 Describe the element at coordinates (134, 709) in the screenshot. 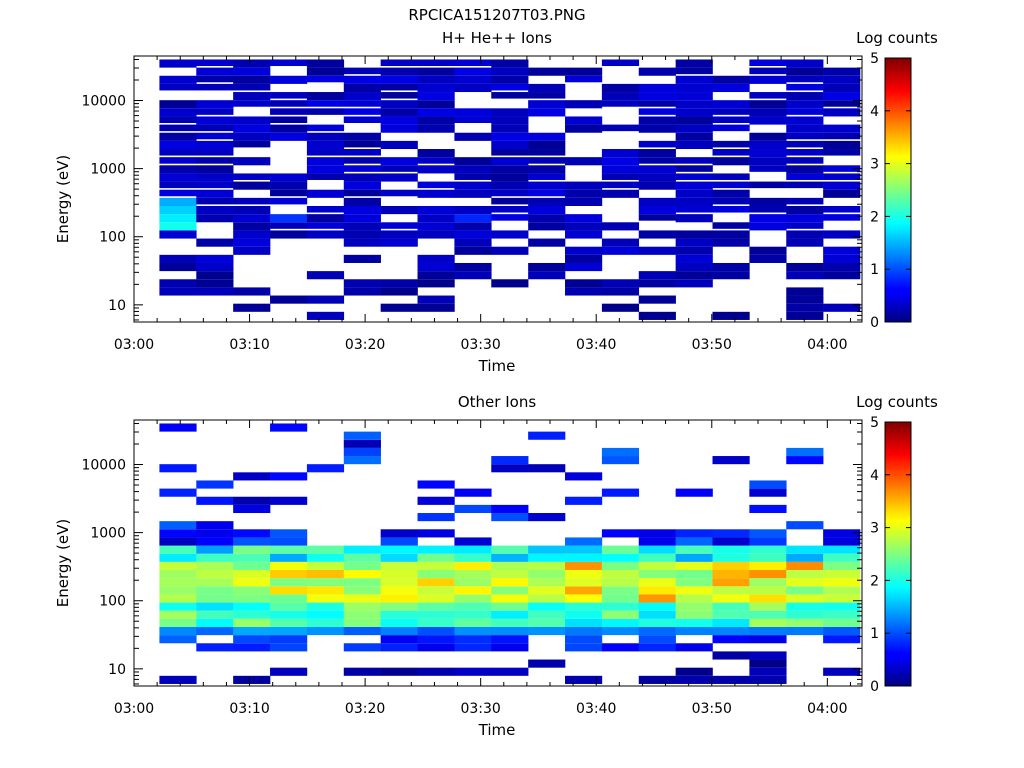

I see `x-tick-label: 03:00` at that location.